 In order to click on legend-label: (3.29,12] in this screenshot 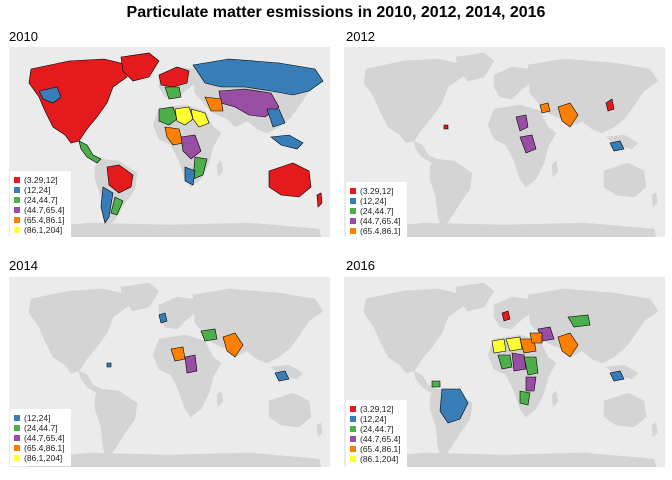, I will do `click(377, 191)`.